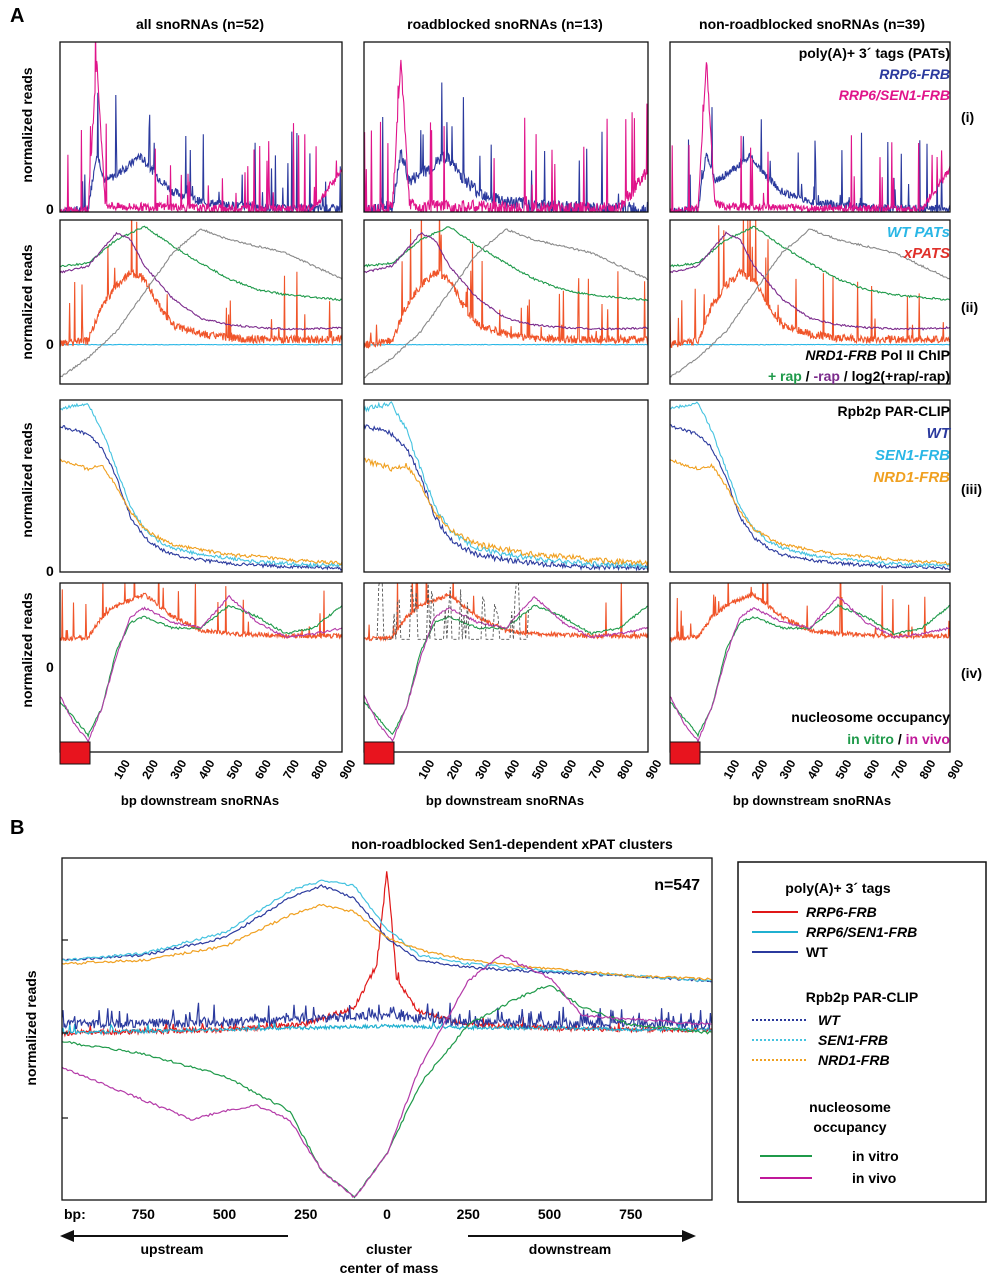 The height and width of the screenshot is (1280, 995). What do you see at coordinates (817, 952) in the screenshot?
I see `legend-wt-label: WT` at bounding box center [817, 952].